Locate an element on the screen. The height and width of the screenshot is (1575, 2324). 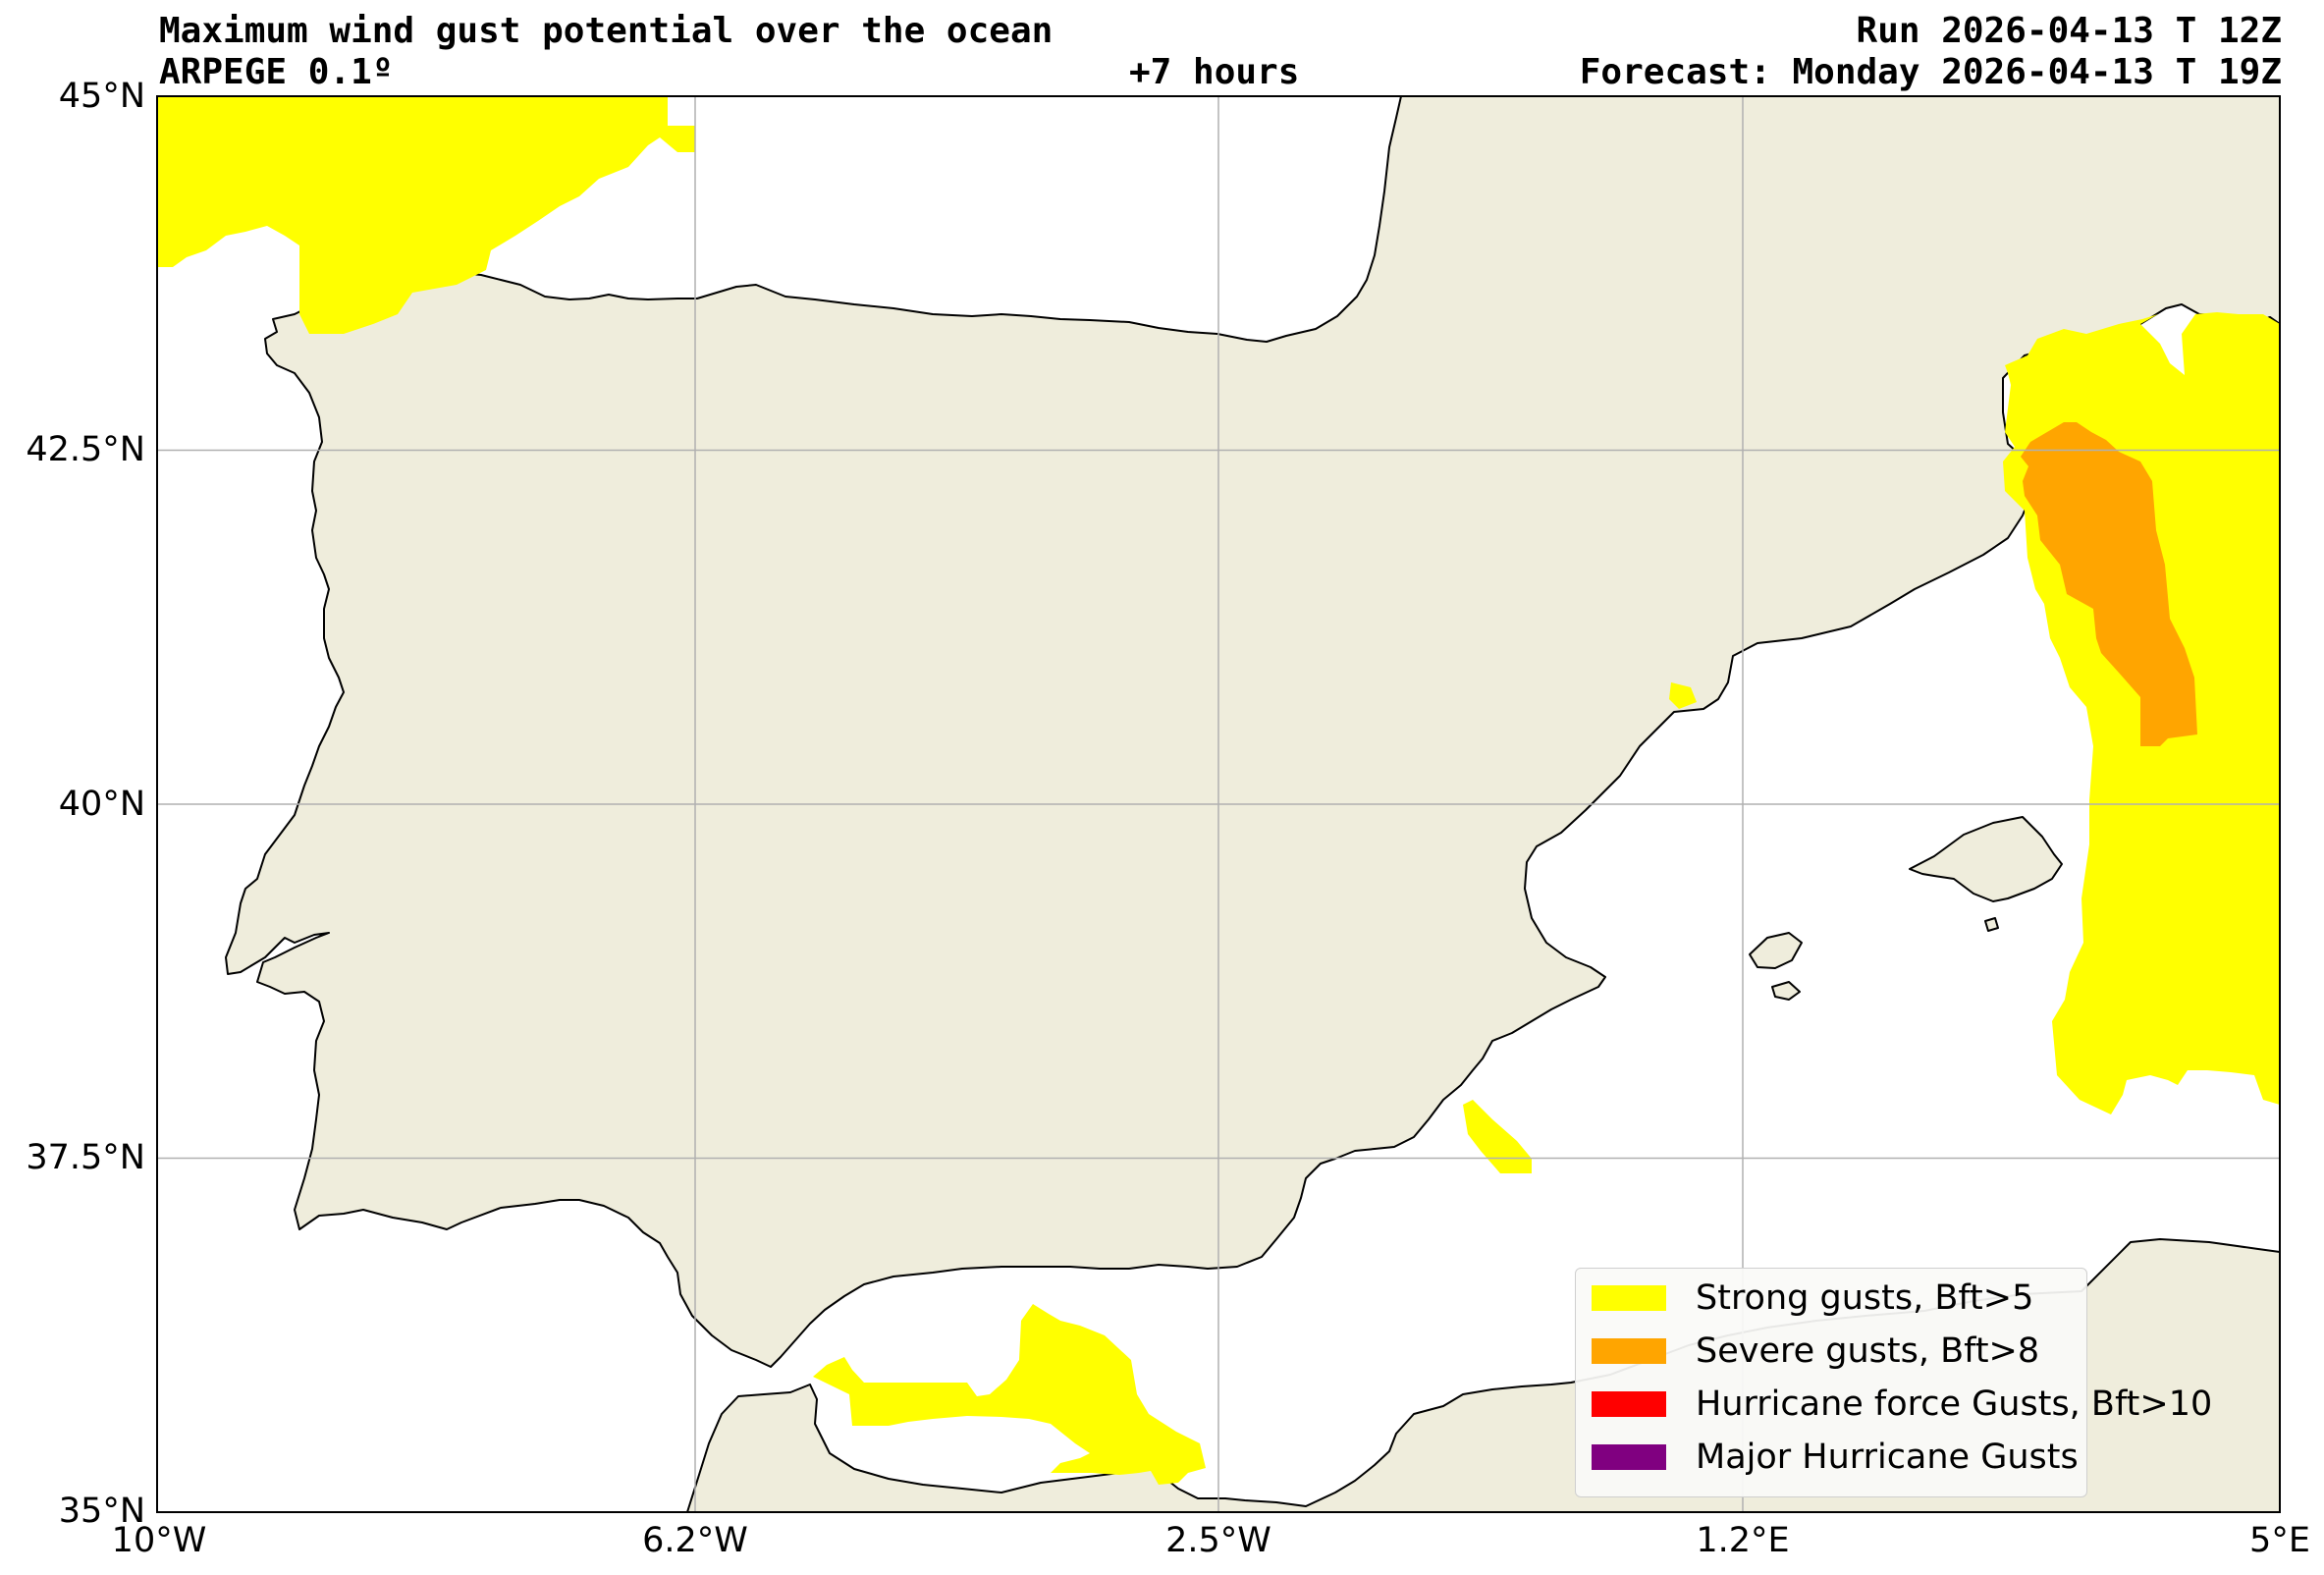
model-label: ARPEGE 0.1º is located at coordinates (276, 72).